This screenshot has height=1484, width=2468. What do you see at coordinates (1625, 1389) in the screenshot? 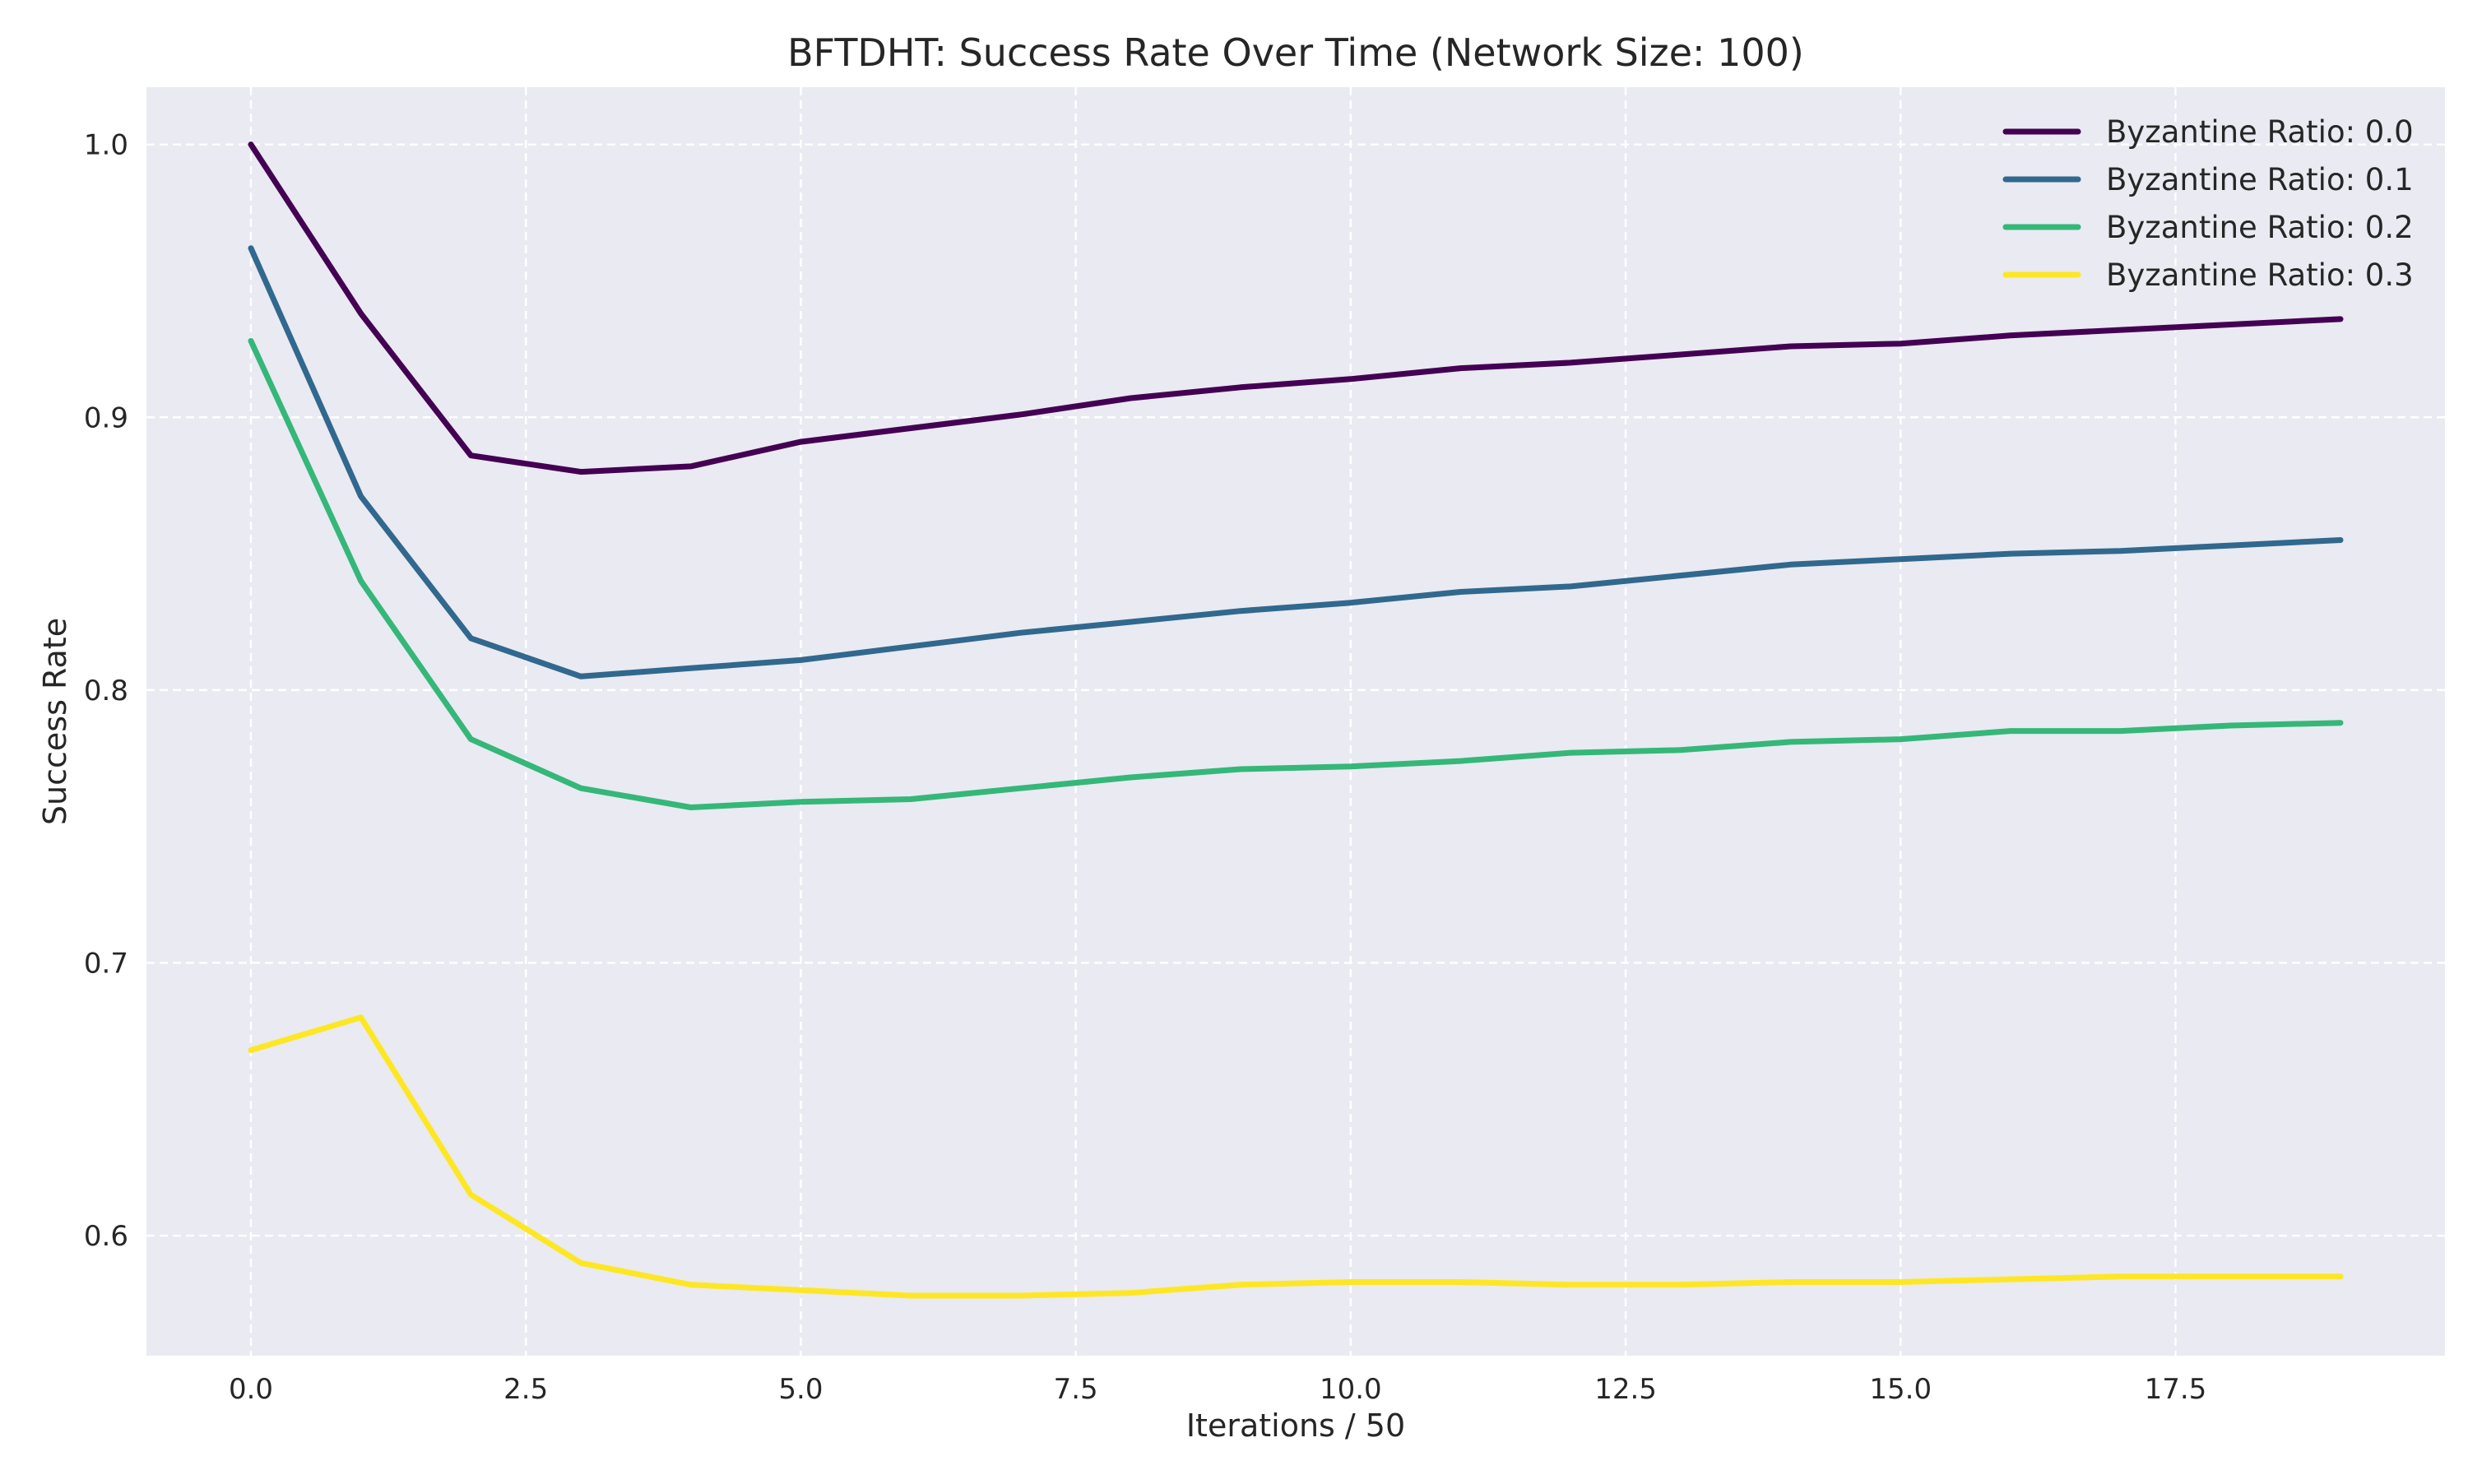
I see `x-tick-label: 12.5` at bounding box center [1625, 1389].